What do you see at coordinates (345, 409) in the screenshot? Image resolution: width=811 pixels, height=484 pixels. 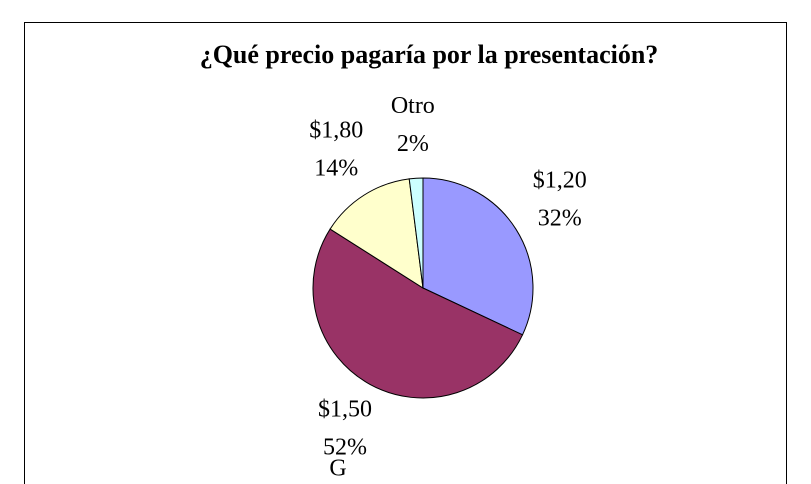 I see `slice-category-label: $1,50` at bounding box center [345, 409].